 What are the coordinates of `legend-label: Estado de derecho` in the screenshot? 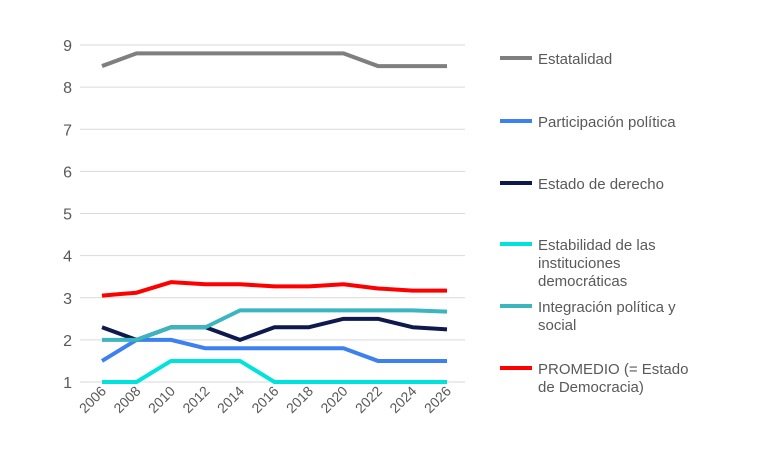 It's located at (601, 184).